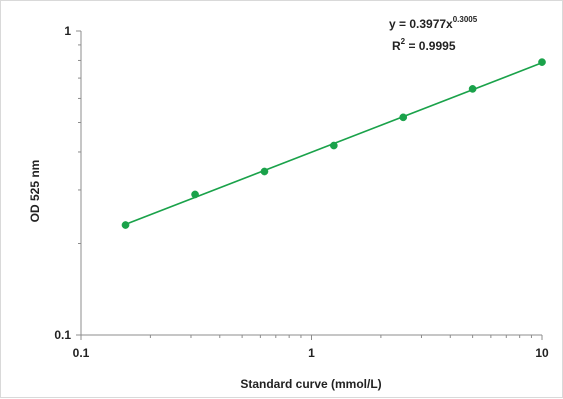 This screenshot has height=399, width=563. I want to click on x-tick-label: 1, so click(311, 353).